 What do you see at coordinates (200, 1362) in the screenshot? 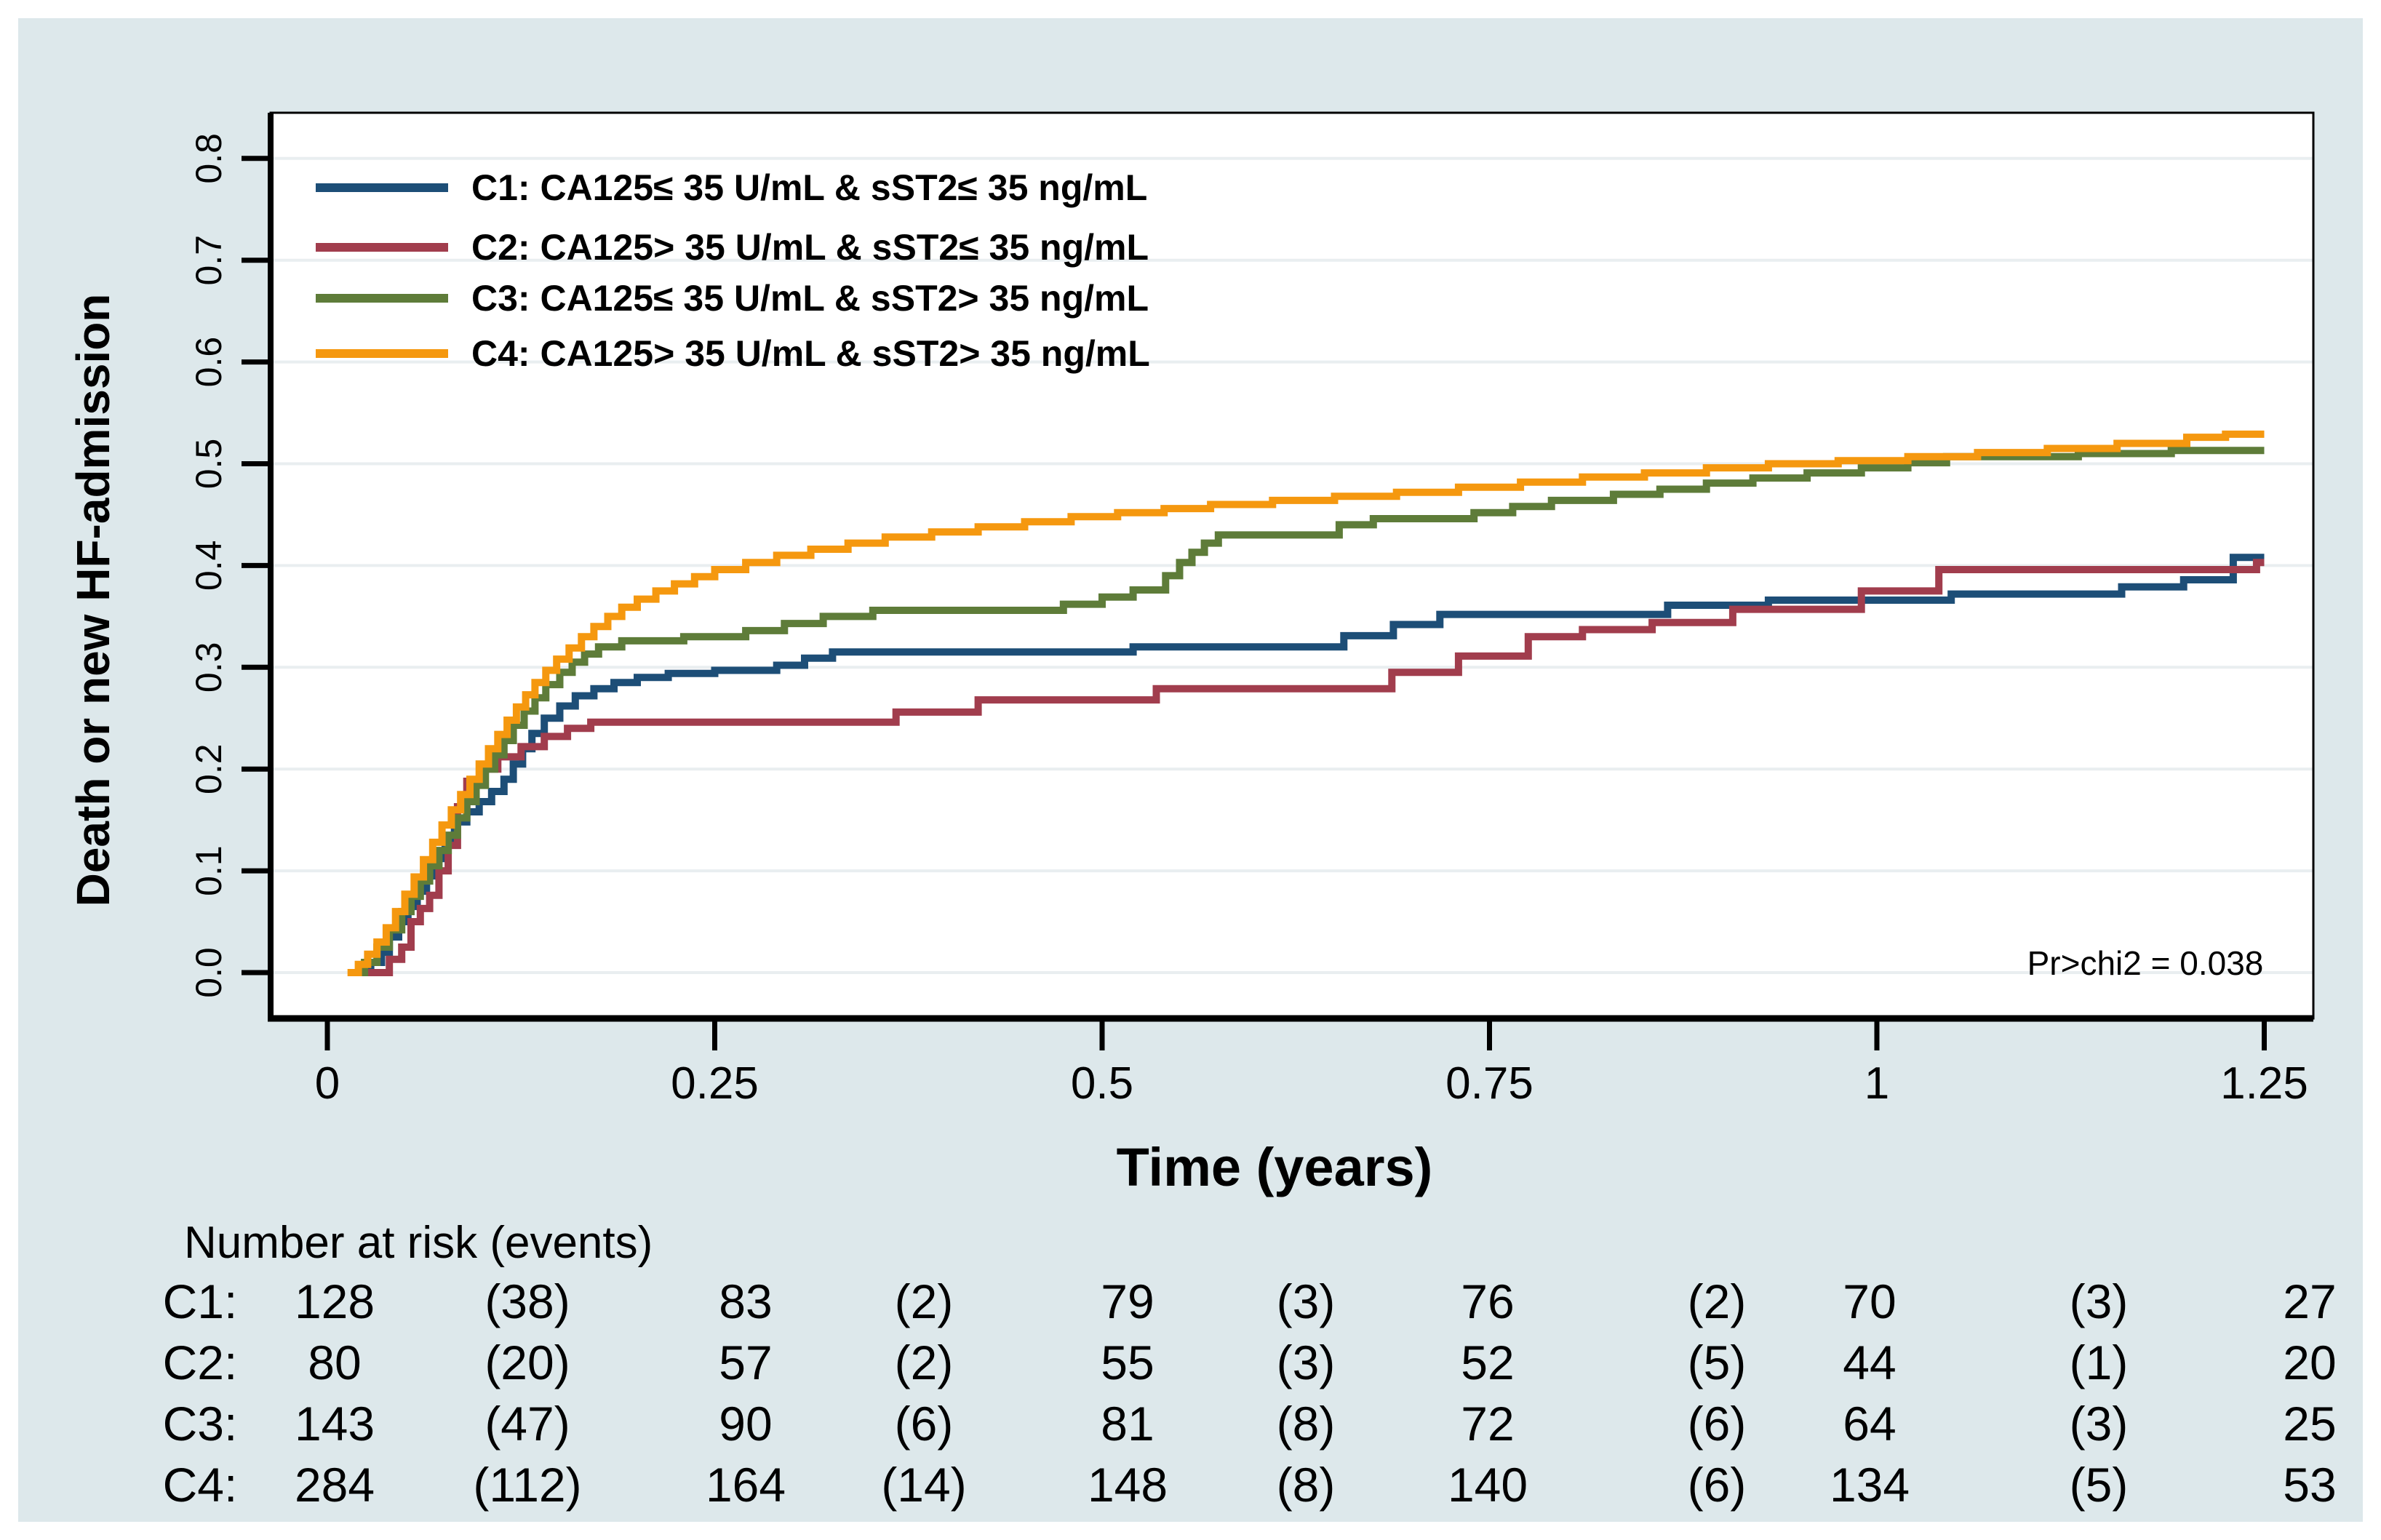
I see `risk-row-label: C2:` at bounding box center [200, 1362].